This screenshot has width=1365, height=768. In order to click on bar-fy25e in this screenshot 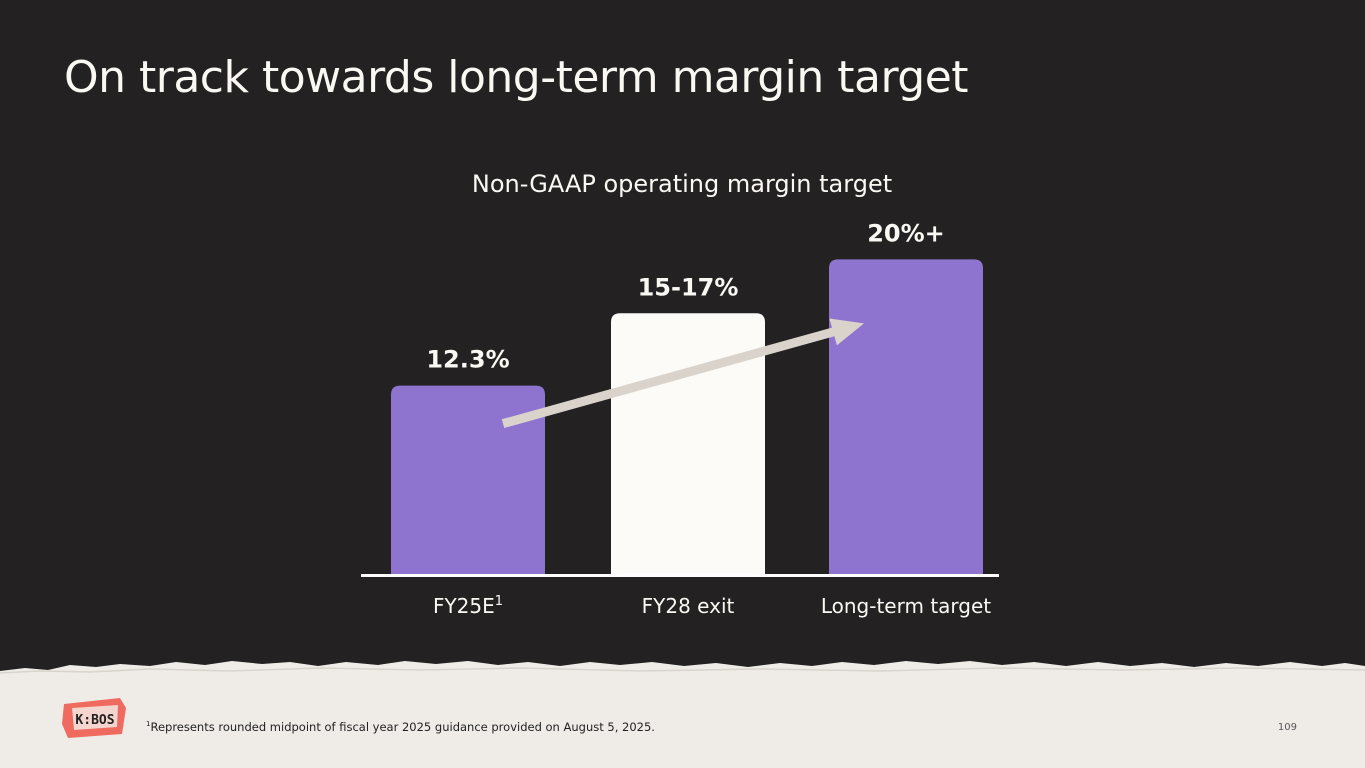, I will do `click(468, 480)`.